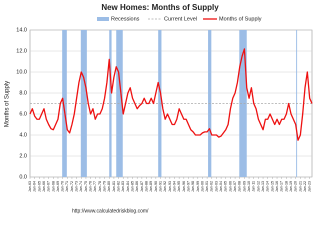 The width and height of the screenshot is (320, 240). Describe the element at coordinates (53, 186) in the screenshot. I see `x-tick-label: Jan-68` at that location.